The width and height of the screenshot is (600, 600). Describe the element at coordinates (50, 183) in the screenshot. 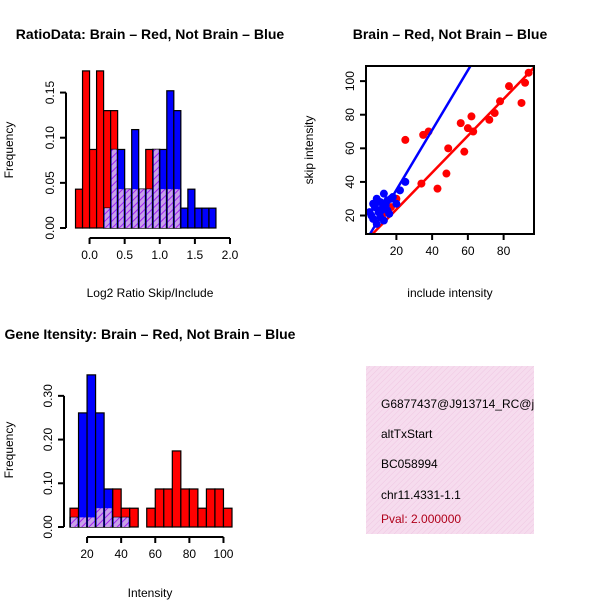

I see `y-tick-label: 0.05` at that location.